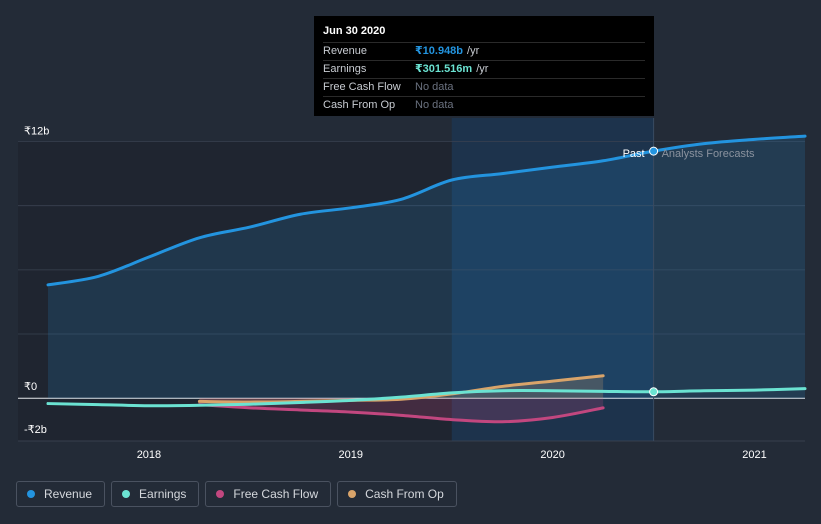 The width and height of the screenshot is (821, 524). What do you see at coordinates (351, 455) in the screenshot?
I see `x-tick-label: 2019` at bounding box center [351, 455].